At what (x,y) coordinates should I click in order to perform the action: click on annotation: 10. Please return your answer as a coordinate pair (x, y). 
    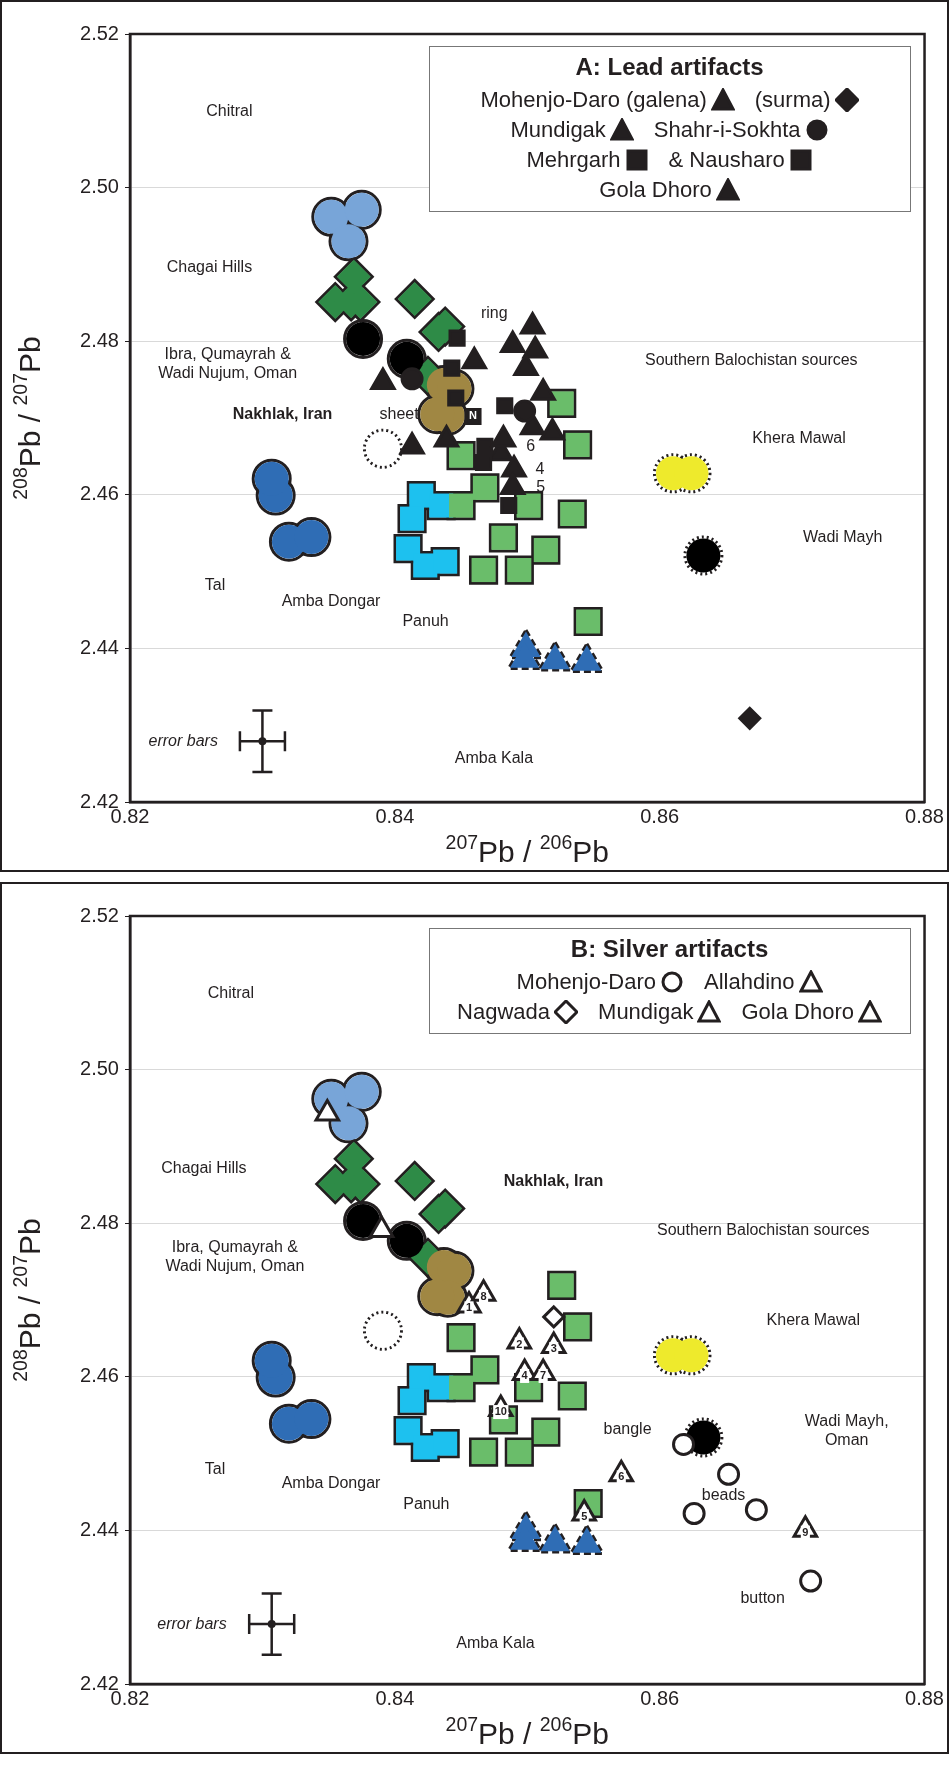
    Looking at the image, I should click on (500, 1411).